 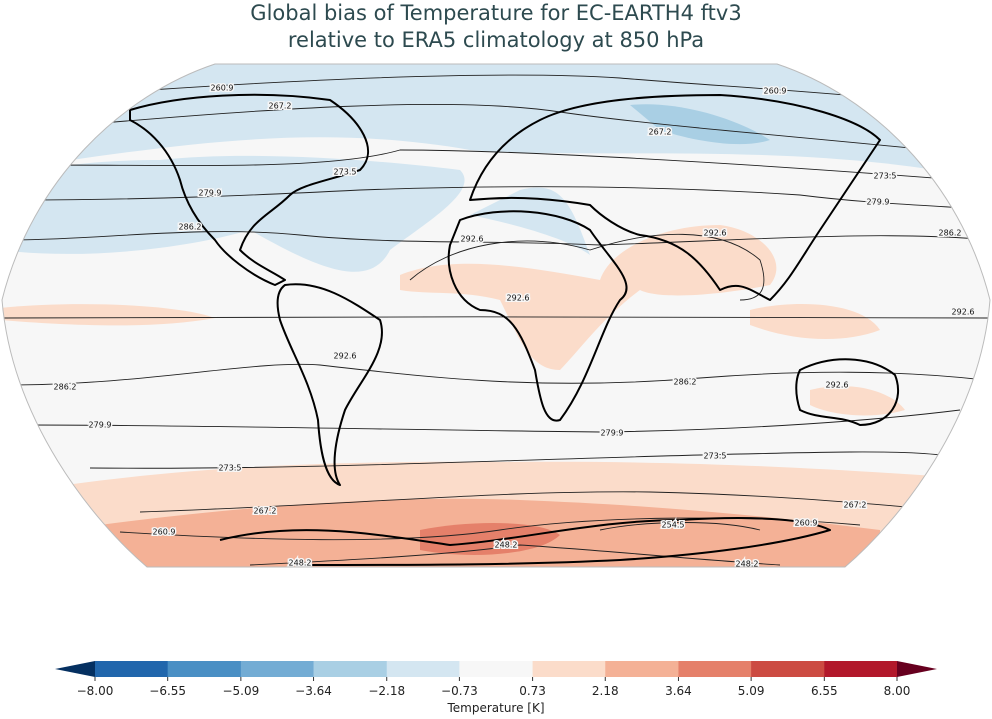 What do you see at coordinates (605, 691) in the screenshot?
I see `colorbar-tick-label: 2.18` at bounding box center [605, 691].